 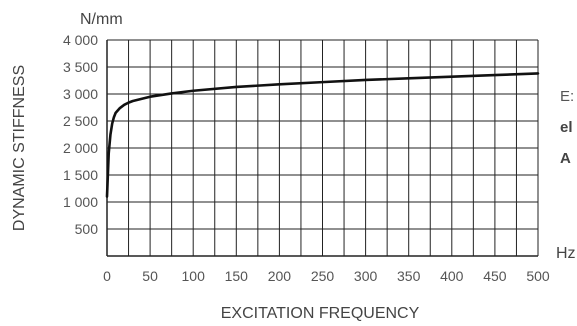 What do you see at coordinates (409, 276) in the screenshot?
I see `x-tick-label: 350` at bounding box center [409, 276].